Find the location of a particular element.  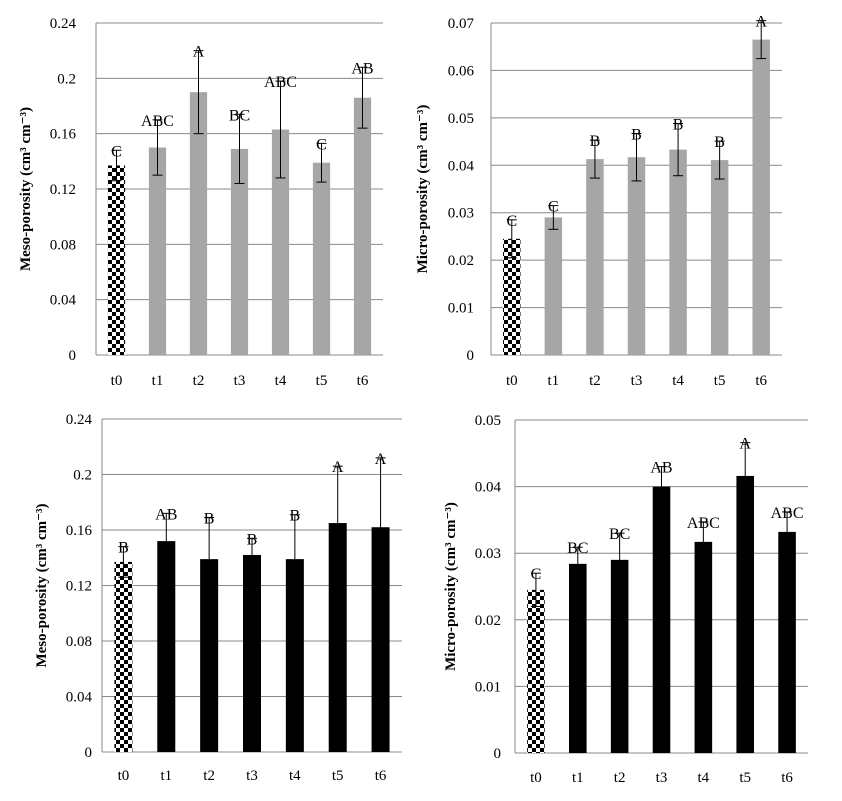

y-tick-label: 0.24 is located at coordinates (63, 24).